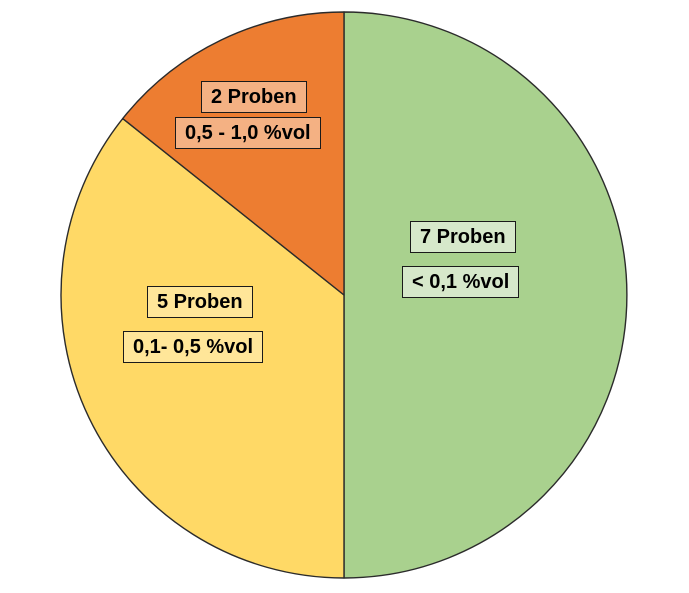 Image resolution: width=689 pixels, height=593 pixels. I want to click on slice-label-yellow-range: 0,1- 0,5 %vol, so click(193, 347).